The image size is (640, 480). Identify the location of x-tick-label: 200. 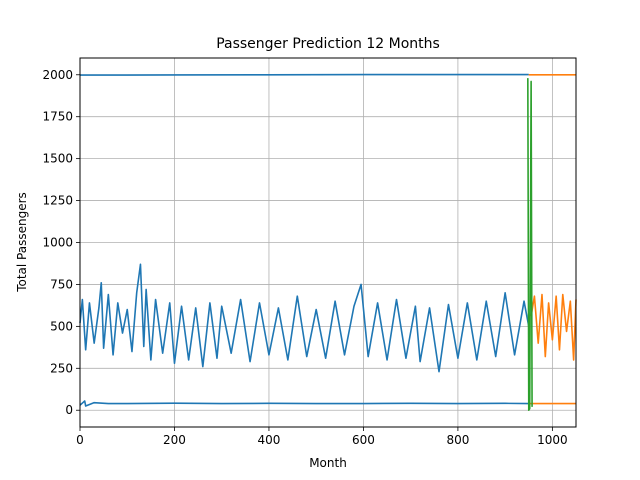
(174, 440).